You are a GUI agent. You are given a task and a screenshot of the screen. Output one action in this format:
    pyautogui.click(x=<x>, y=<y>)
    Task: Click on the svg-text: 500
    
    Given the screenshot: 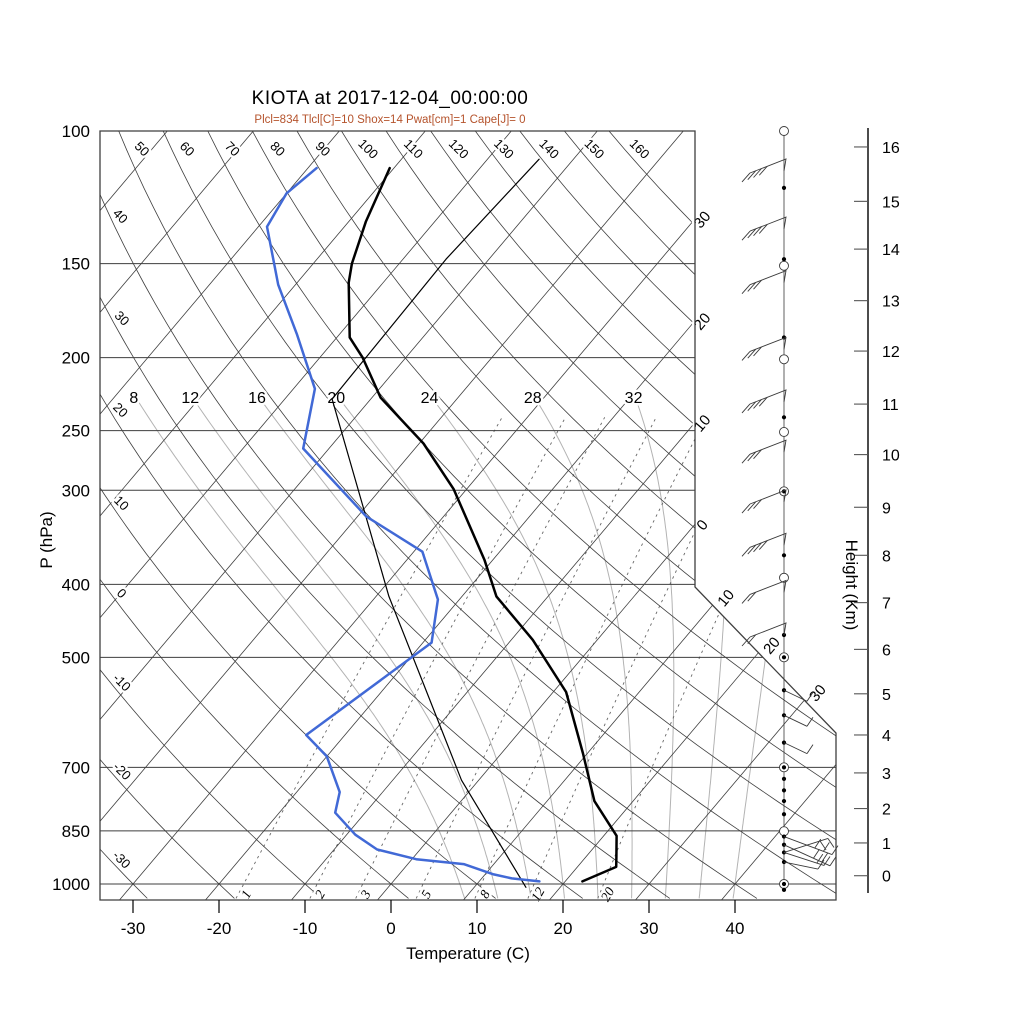 What is the action you would take?
    pyautogui.click(x=76, y=657)
    